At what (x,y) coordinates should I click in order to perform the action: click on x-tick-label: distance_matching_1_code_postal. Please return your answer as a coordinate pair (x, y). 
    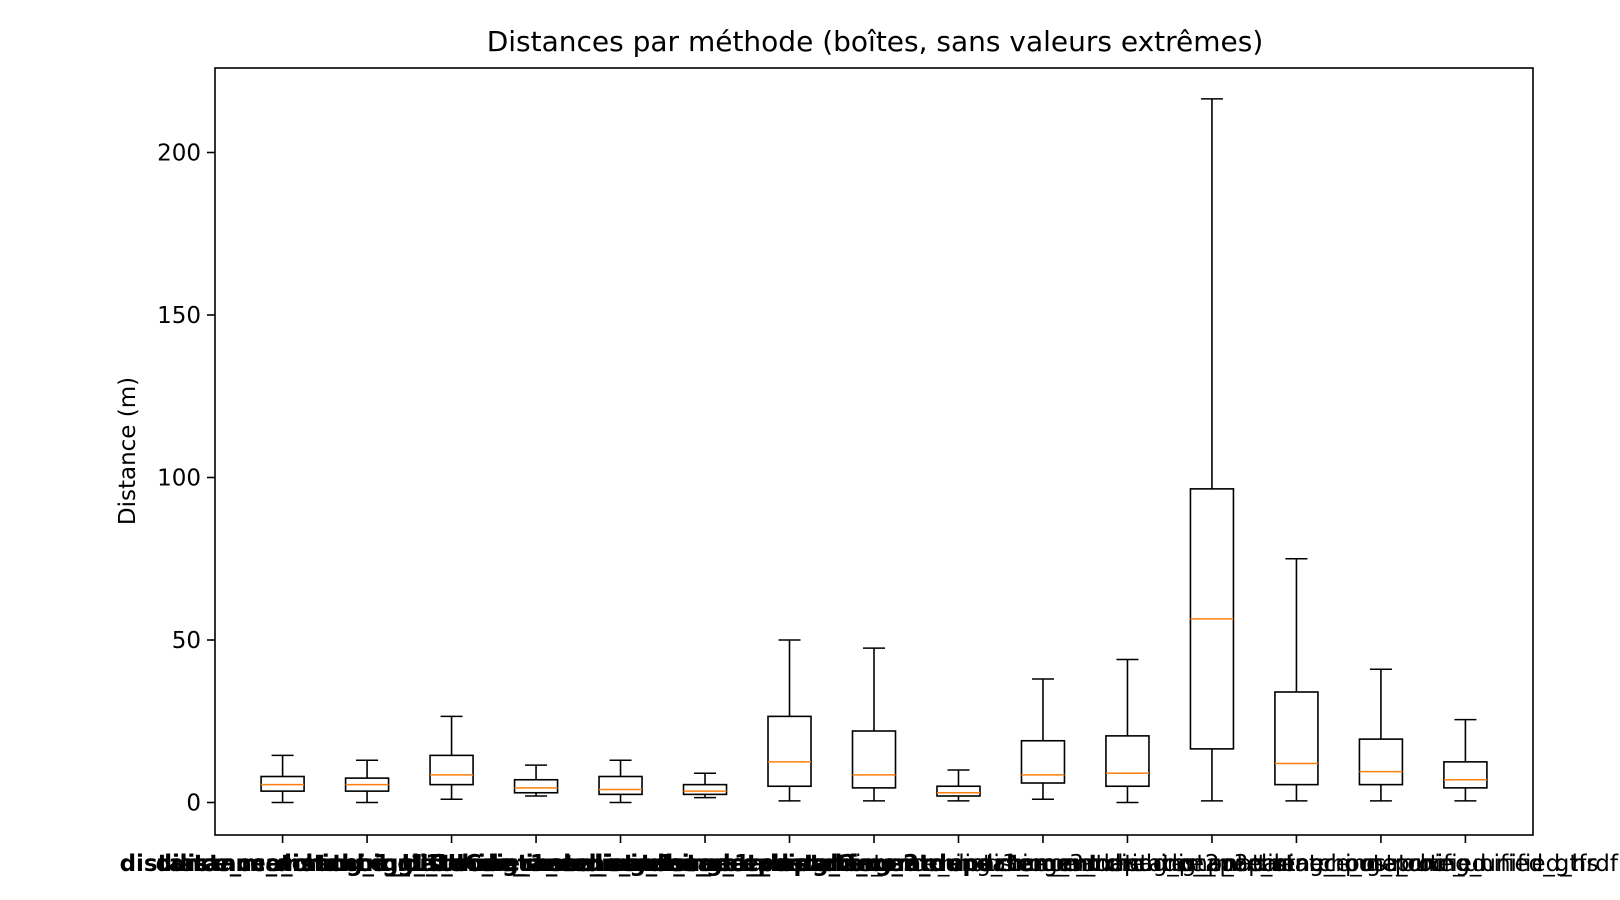
    Looking at the image, I should click on (620, 864).